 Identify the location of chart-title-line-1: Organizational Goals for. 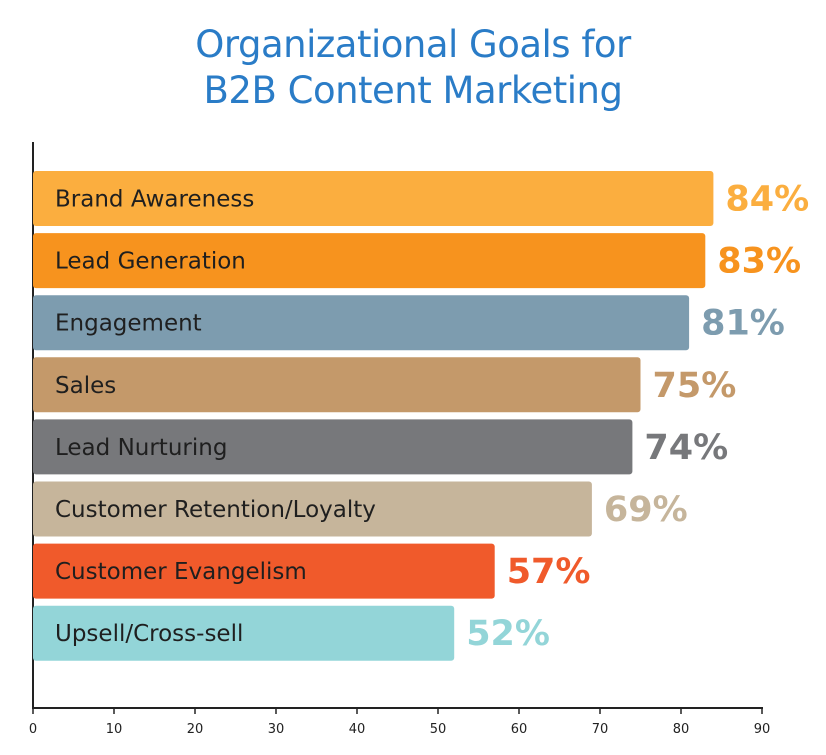
(413, 44).